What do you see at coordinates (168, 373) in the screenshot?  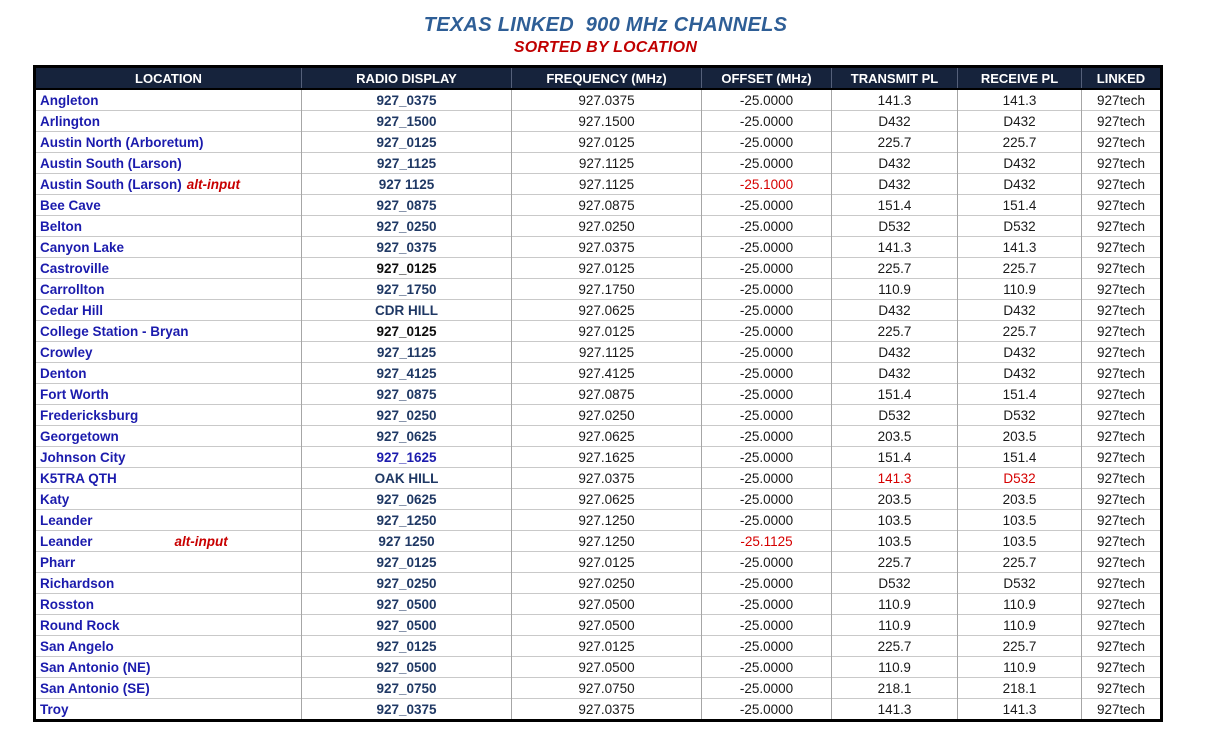 I see `location-cell: Denton` at bounding box center [168, 373].